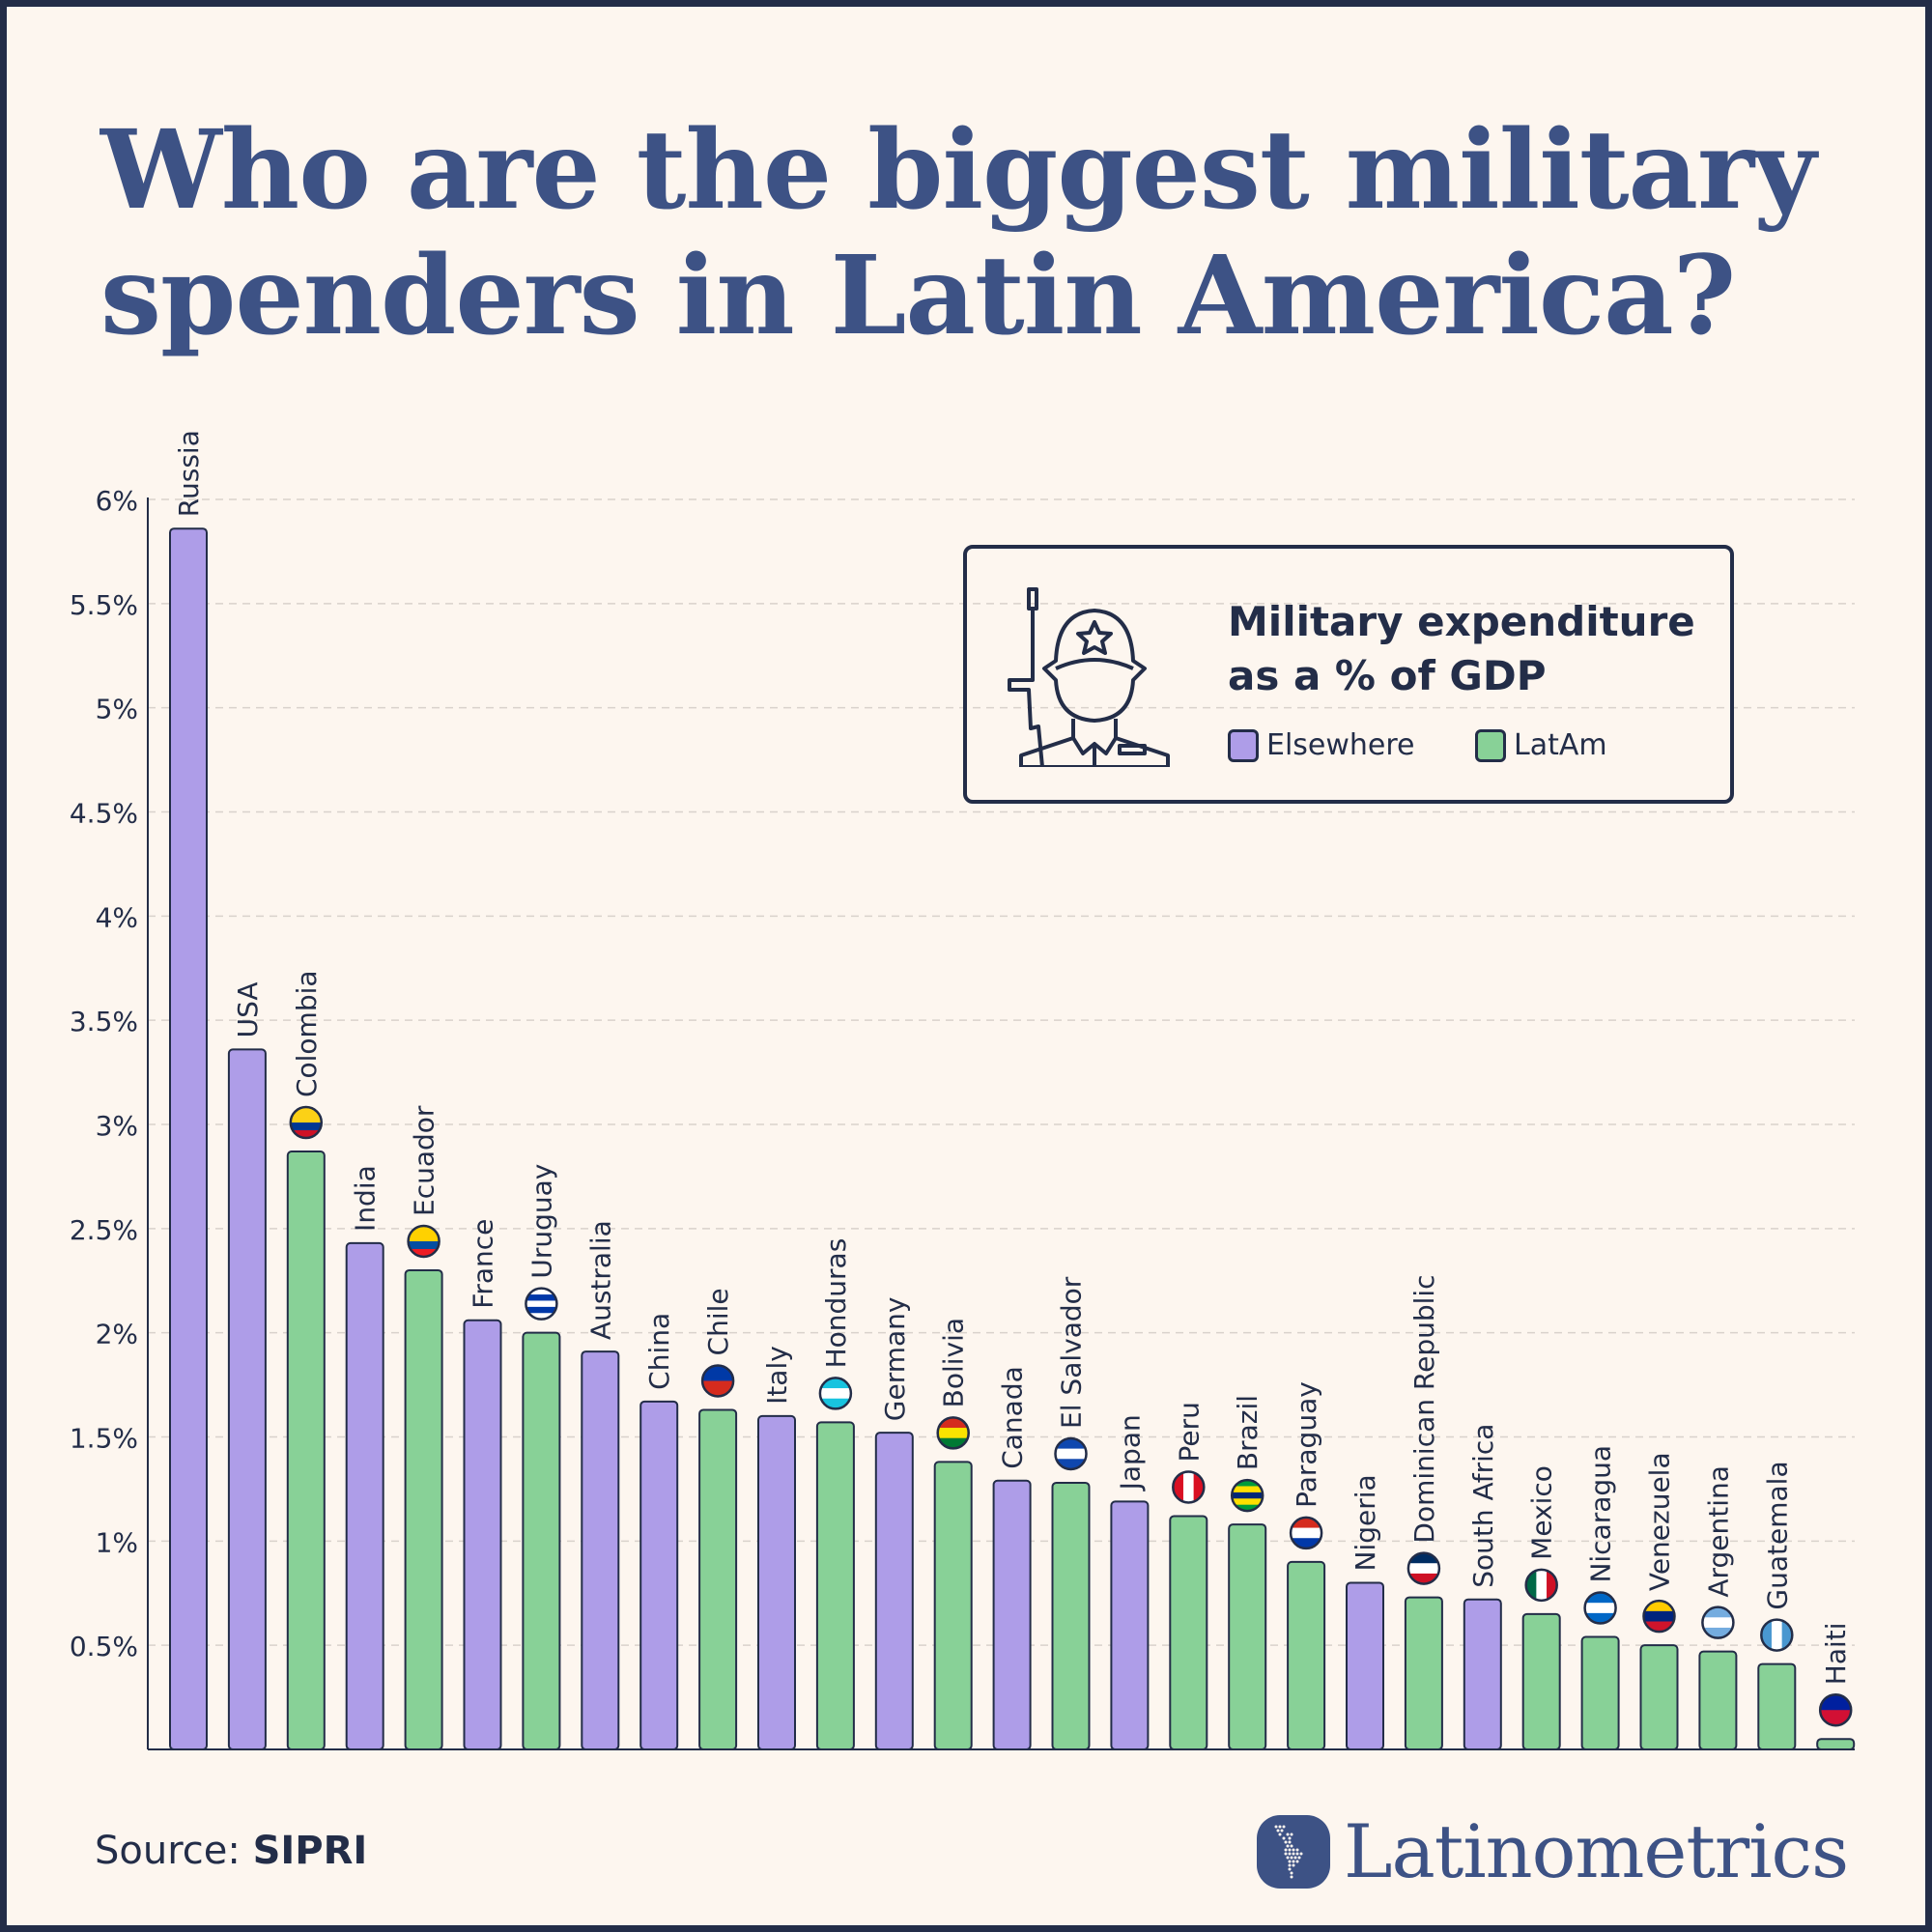  What do you see at coordinates (954, 1362) in the screenshot?
I see `bar-label: Bolivia` at bounding box center [954, 1362].